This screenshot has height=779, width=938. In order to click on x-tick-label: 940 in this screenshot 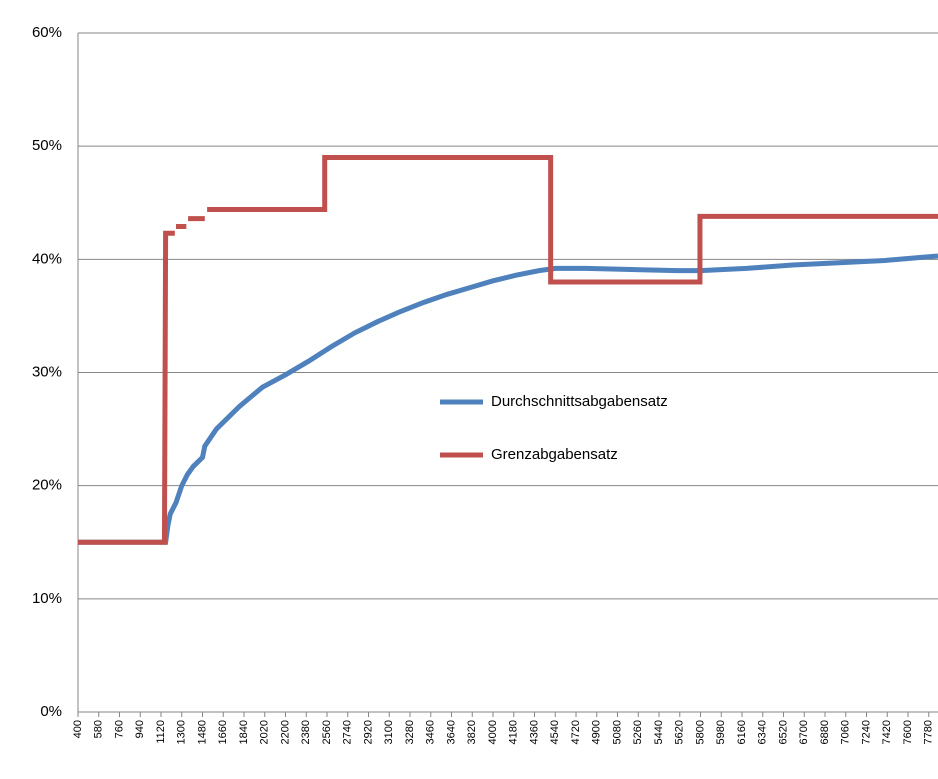, I will do `click(140, 729)`.